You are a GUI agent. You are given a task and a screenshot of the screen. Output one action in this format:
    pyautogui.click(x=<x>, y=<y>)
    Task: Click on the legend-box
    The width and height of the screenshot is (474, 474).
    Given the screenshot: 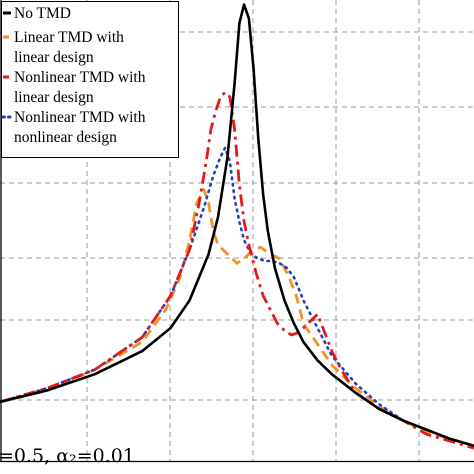 What is the action you would take?
    pyautogui.click(x=90, y=79)
    